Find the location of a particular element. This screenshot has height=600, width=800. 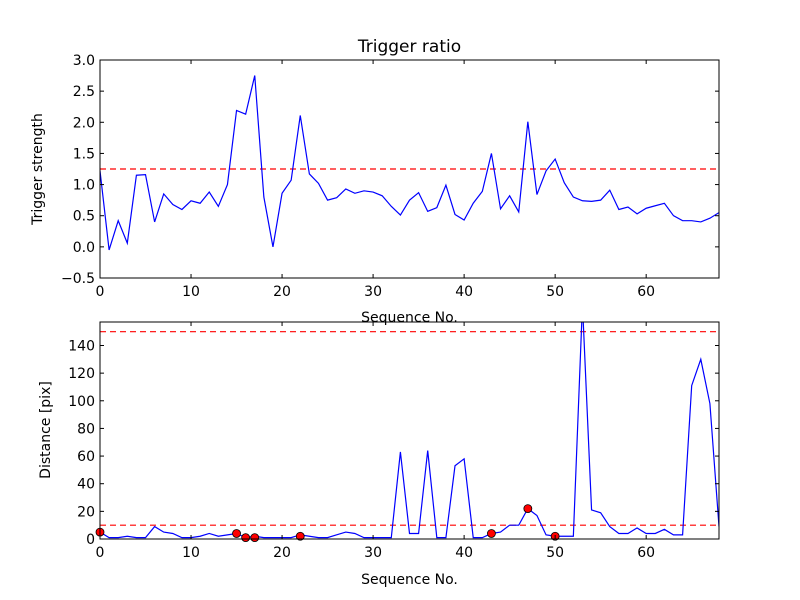

y-tick-label: 120 is located at coordinates (81, 374).